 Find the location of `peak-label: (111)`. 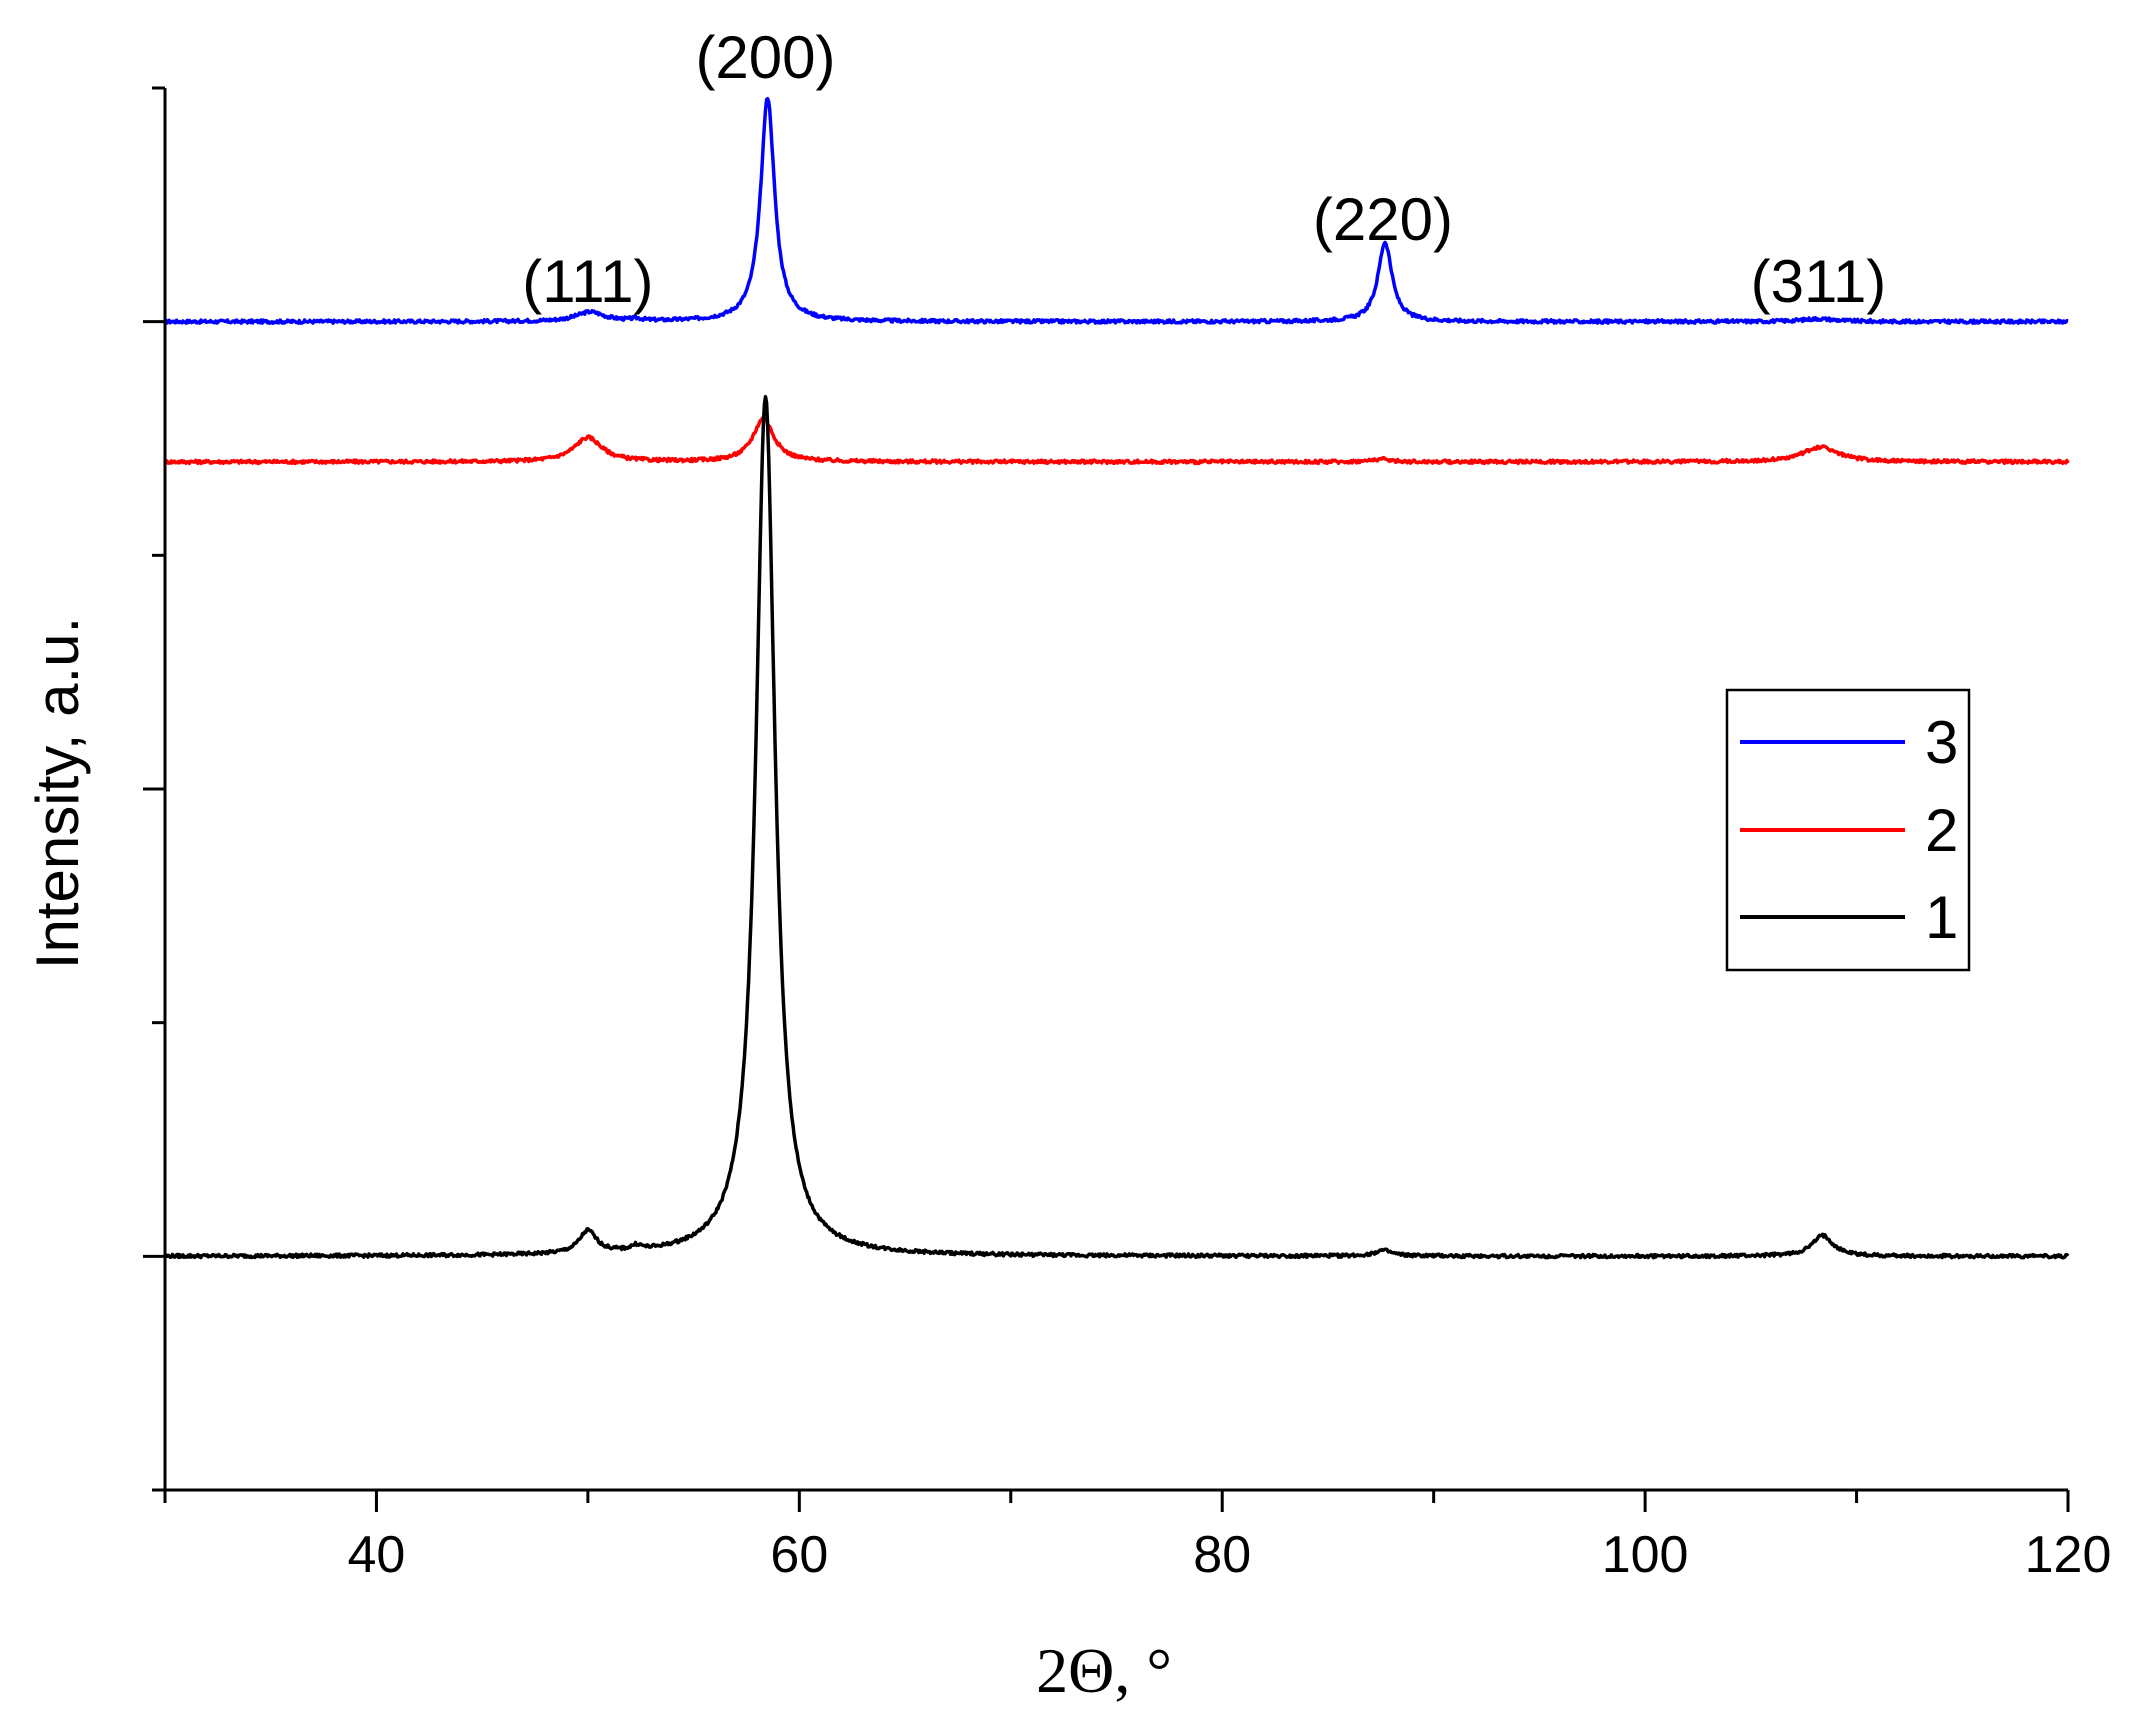

peak-label: (111) is located at coordinates (587, 281).